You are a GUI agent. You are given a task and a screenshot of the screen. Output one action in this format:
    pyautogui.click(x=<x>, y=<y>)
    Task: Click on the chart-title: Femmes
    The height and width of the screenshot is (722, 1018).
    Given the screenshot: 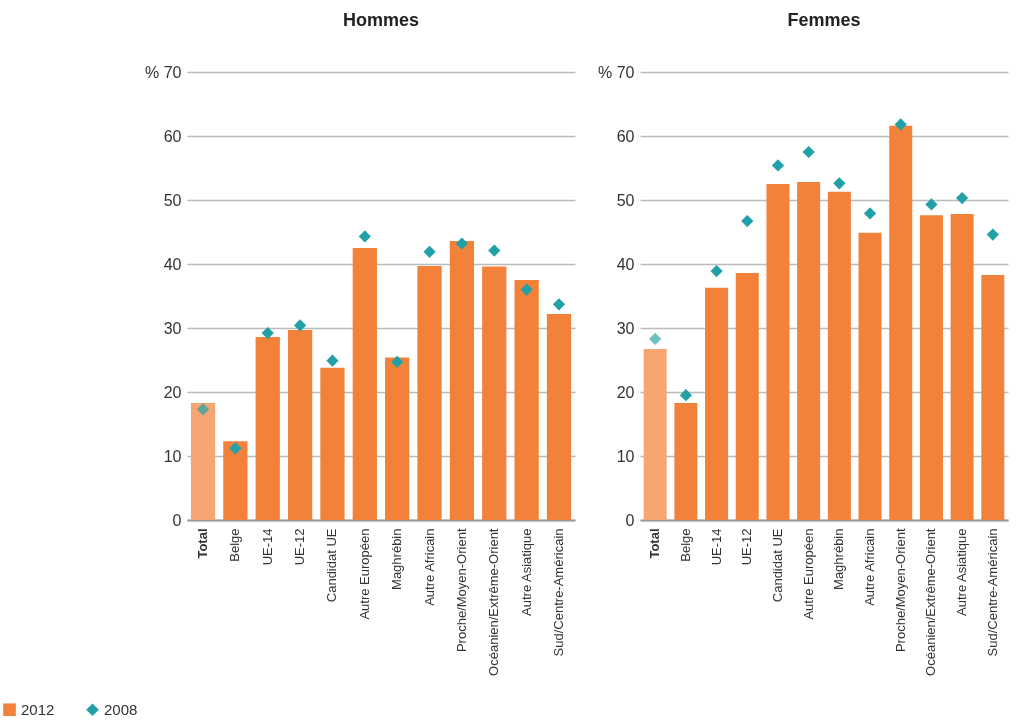 What is the action you would take?
    pyautogui.click(x=824, y=20)
    